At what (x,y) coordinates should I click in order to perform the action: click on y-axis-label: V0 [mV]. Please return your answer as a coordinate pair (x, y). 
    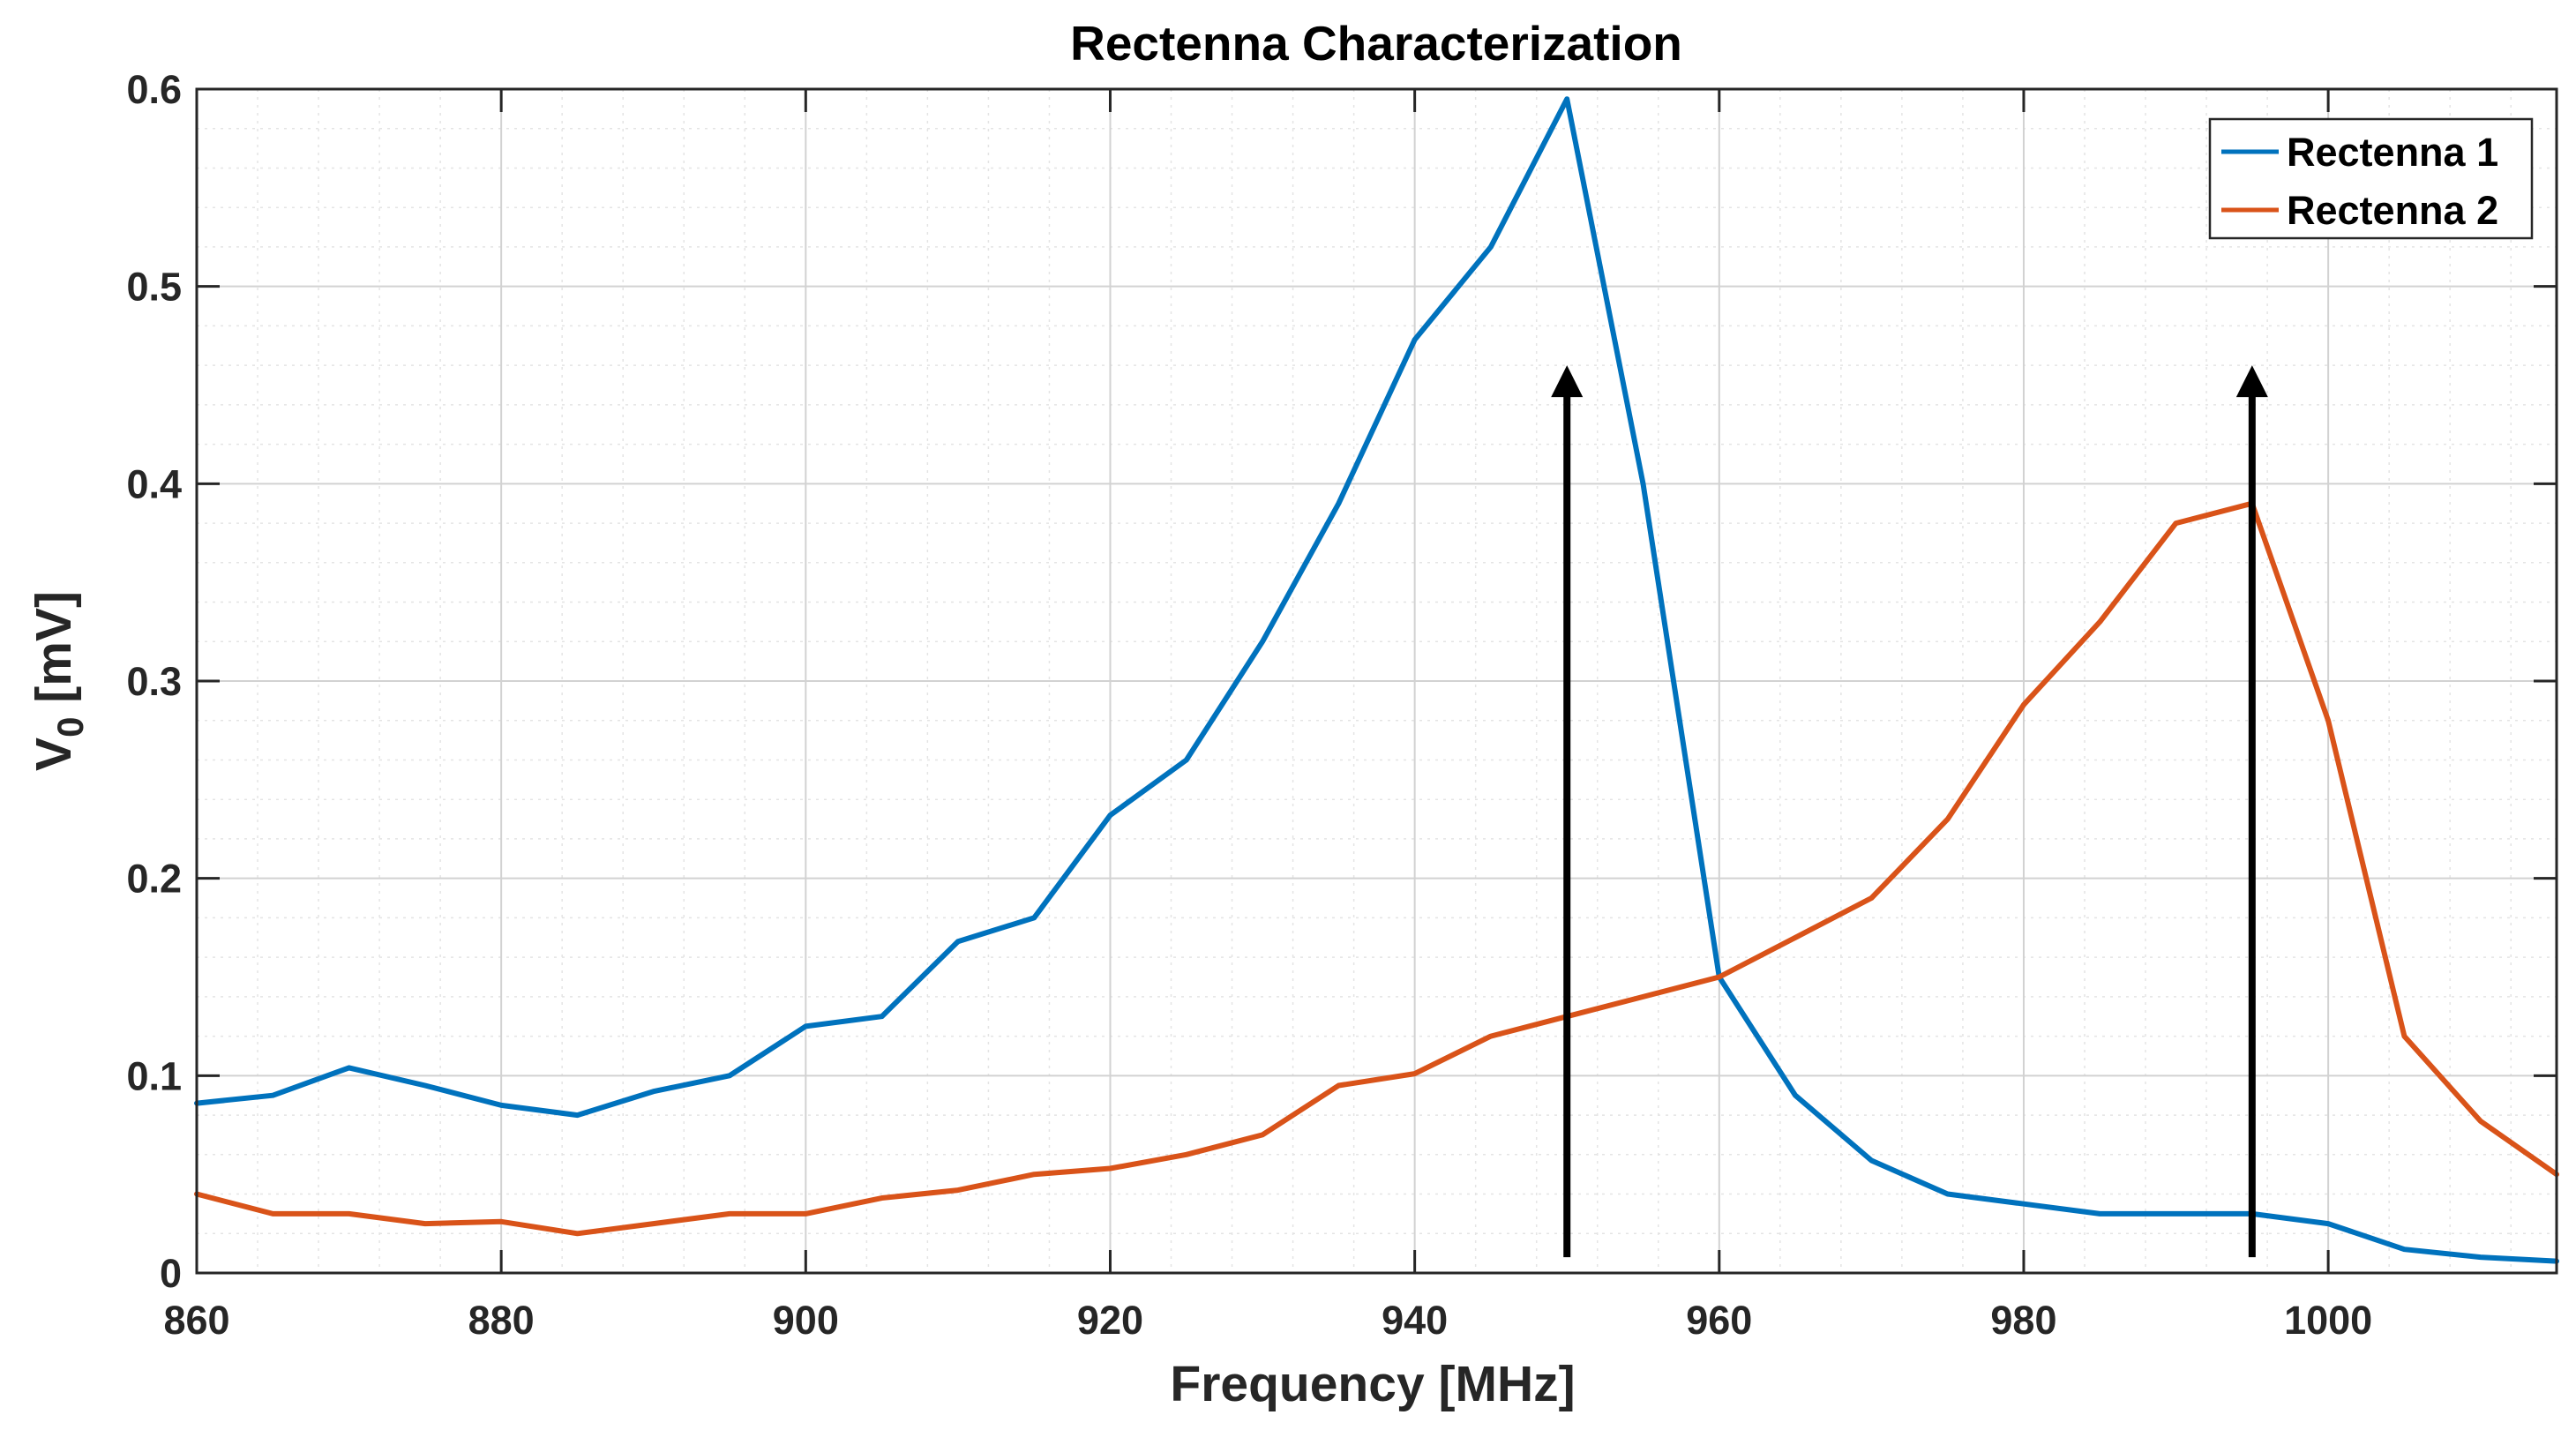
    Looking at the image, I should click on (59, 681).